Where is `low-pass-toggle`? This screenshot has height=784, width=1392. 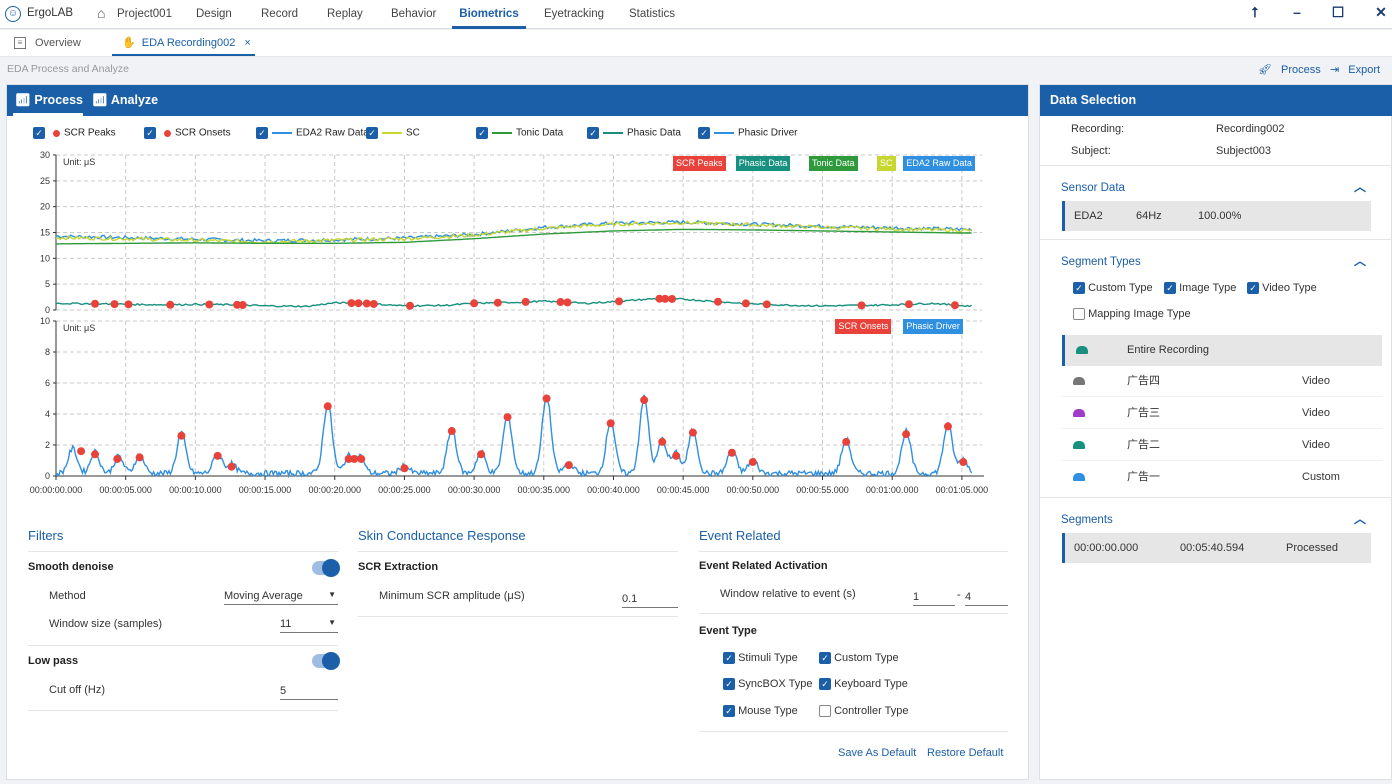 low-pass-toggle is located at coordinates (326, 661).